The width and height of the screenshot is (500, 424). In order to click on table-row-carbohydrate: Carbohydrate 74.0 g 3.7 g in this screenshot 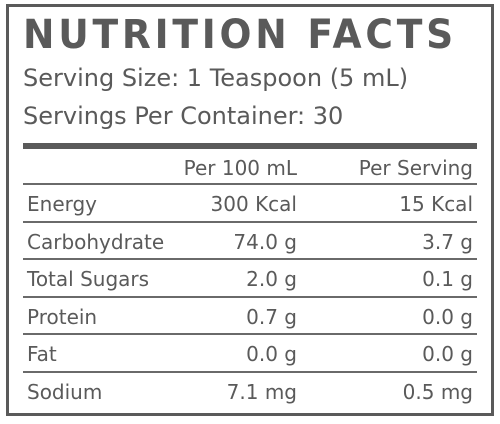, I will do `click(250, 241)`.